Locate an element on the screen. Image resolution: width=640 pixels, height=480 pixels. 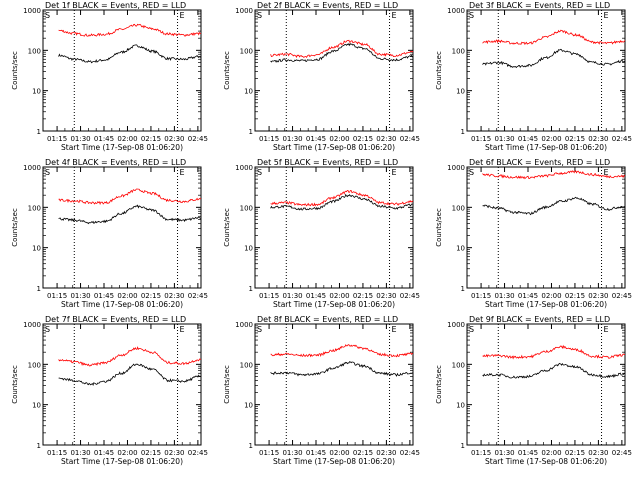
panel-title: Det 7f BLACK = Events, RED = LLD is located at coordinates (115, 319).